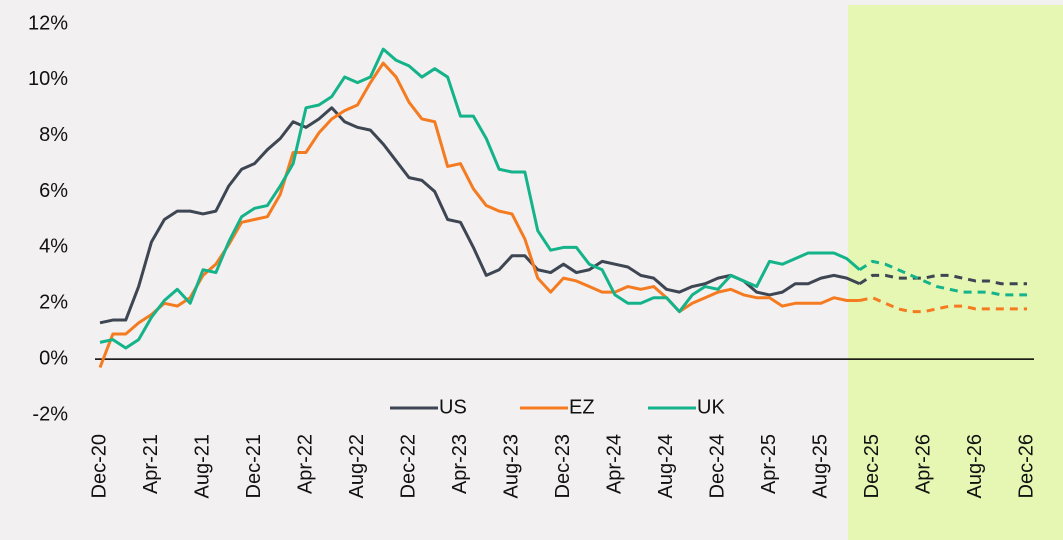  Describe the element at coordinates (717, 466) in the screenshot. I see `x-tick-label: Dec-24` at that location.